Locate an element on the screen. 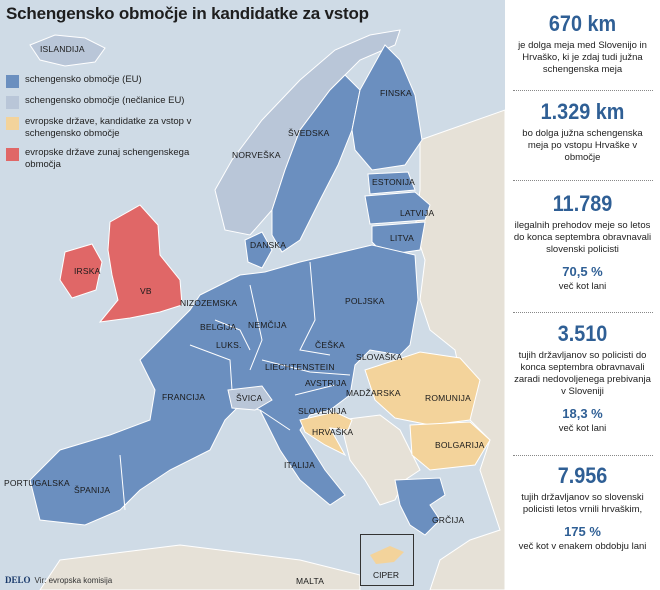 The height and width of the screenshot is (590, 660). stat-value: 7.956 is located at coordinates (582, 475).